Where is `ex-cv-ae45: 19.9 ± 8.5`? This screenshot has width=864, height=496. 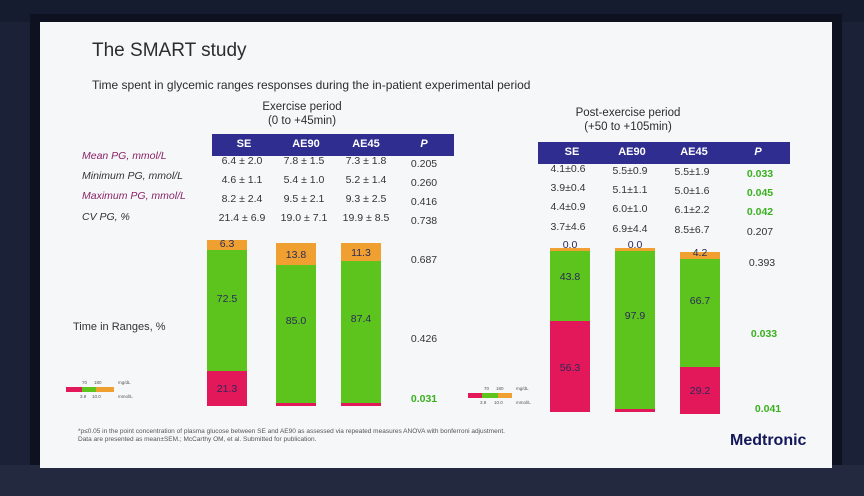 ex-cv-ae45: 19.9 ± 8.5 is located at coordinates (366, 218).